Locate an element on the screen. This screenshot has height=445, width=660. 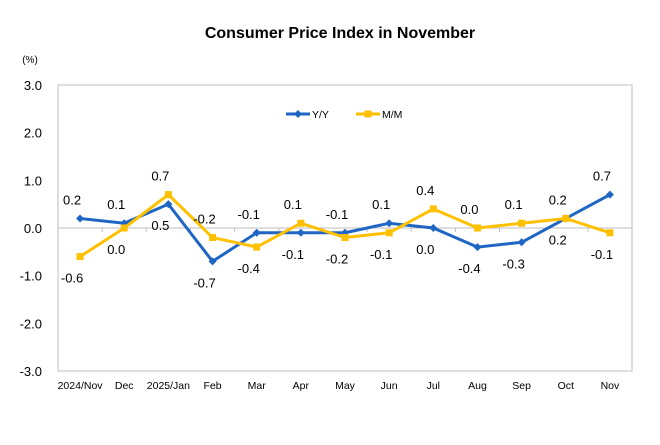
x-tick-label: Oct is located at coordinates (566, 386).